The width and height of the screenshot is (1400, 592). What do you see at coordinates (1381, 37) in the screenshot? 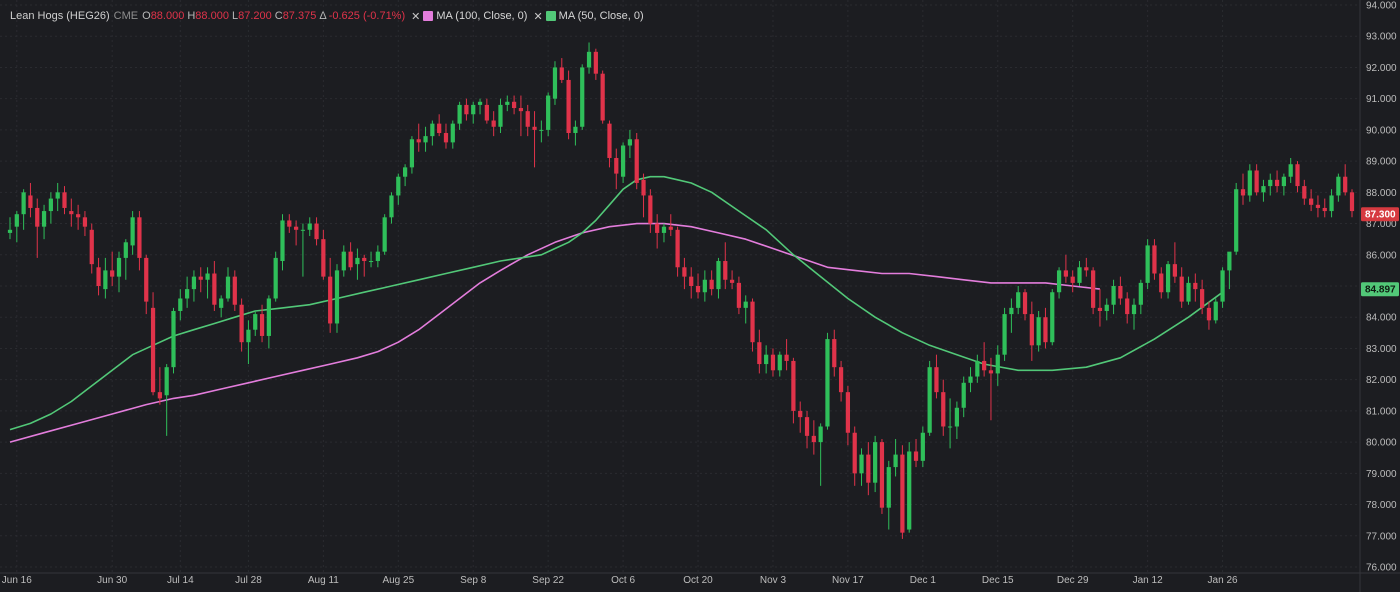
I see `y-tick-label: 93.000` at bounding box center [1381, 37].